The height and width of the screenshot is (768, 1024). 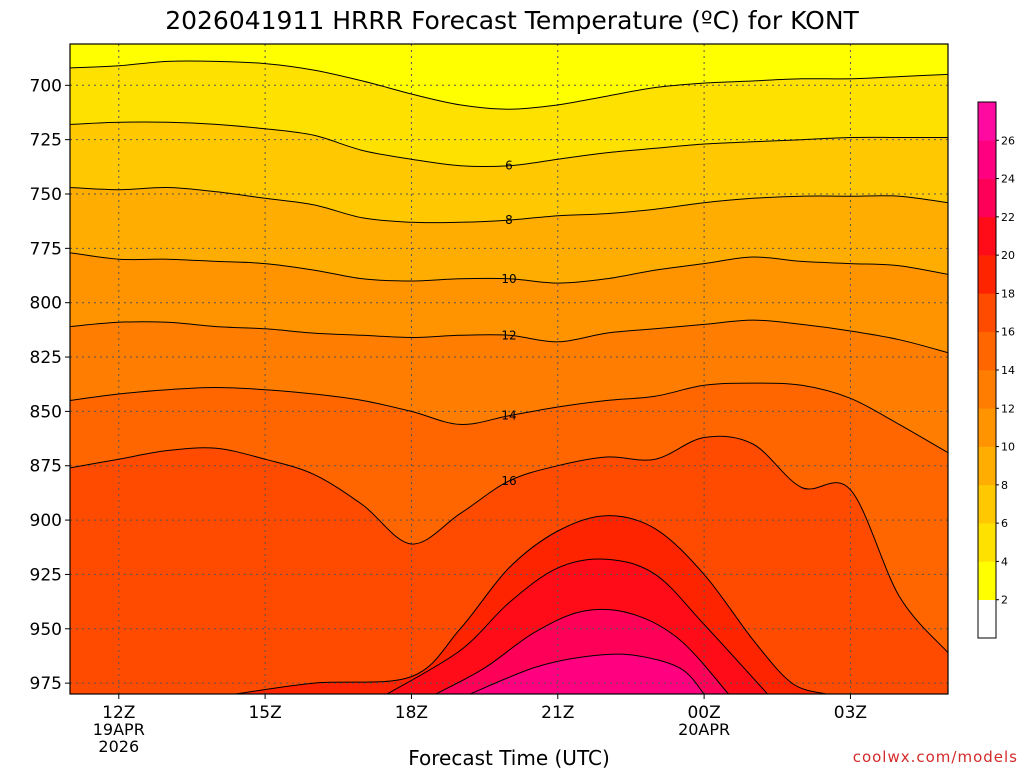 What do you see at coordinates (46, 630) in the screenshot?
I see `y-tick-label-950: 950` at bounding box center [46, 630].